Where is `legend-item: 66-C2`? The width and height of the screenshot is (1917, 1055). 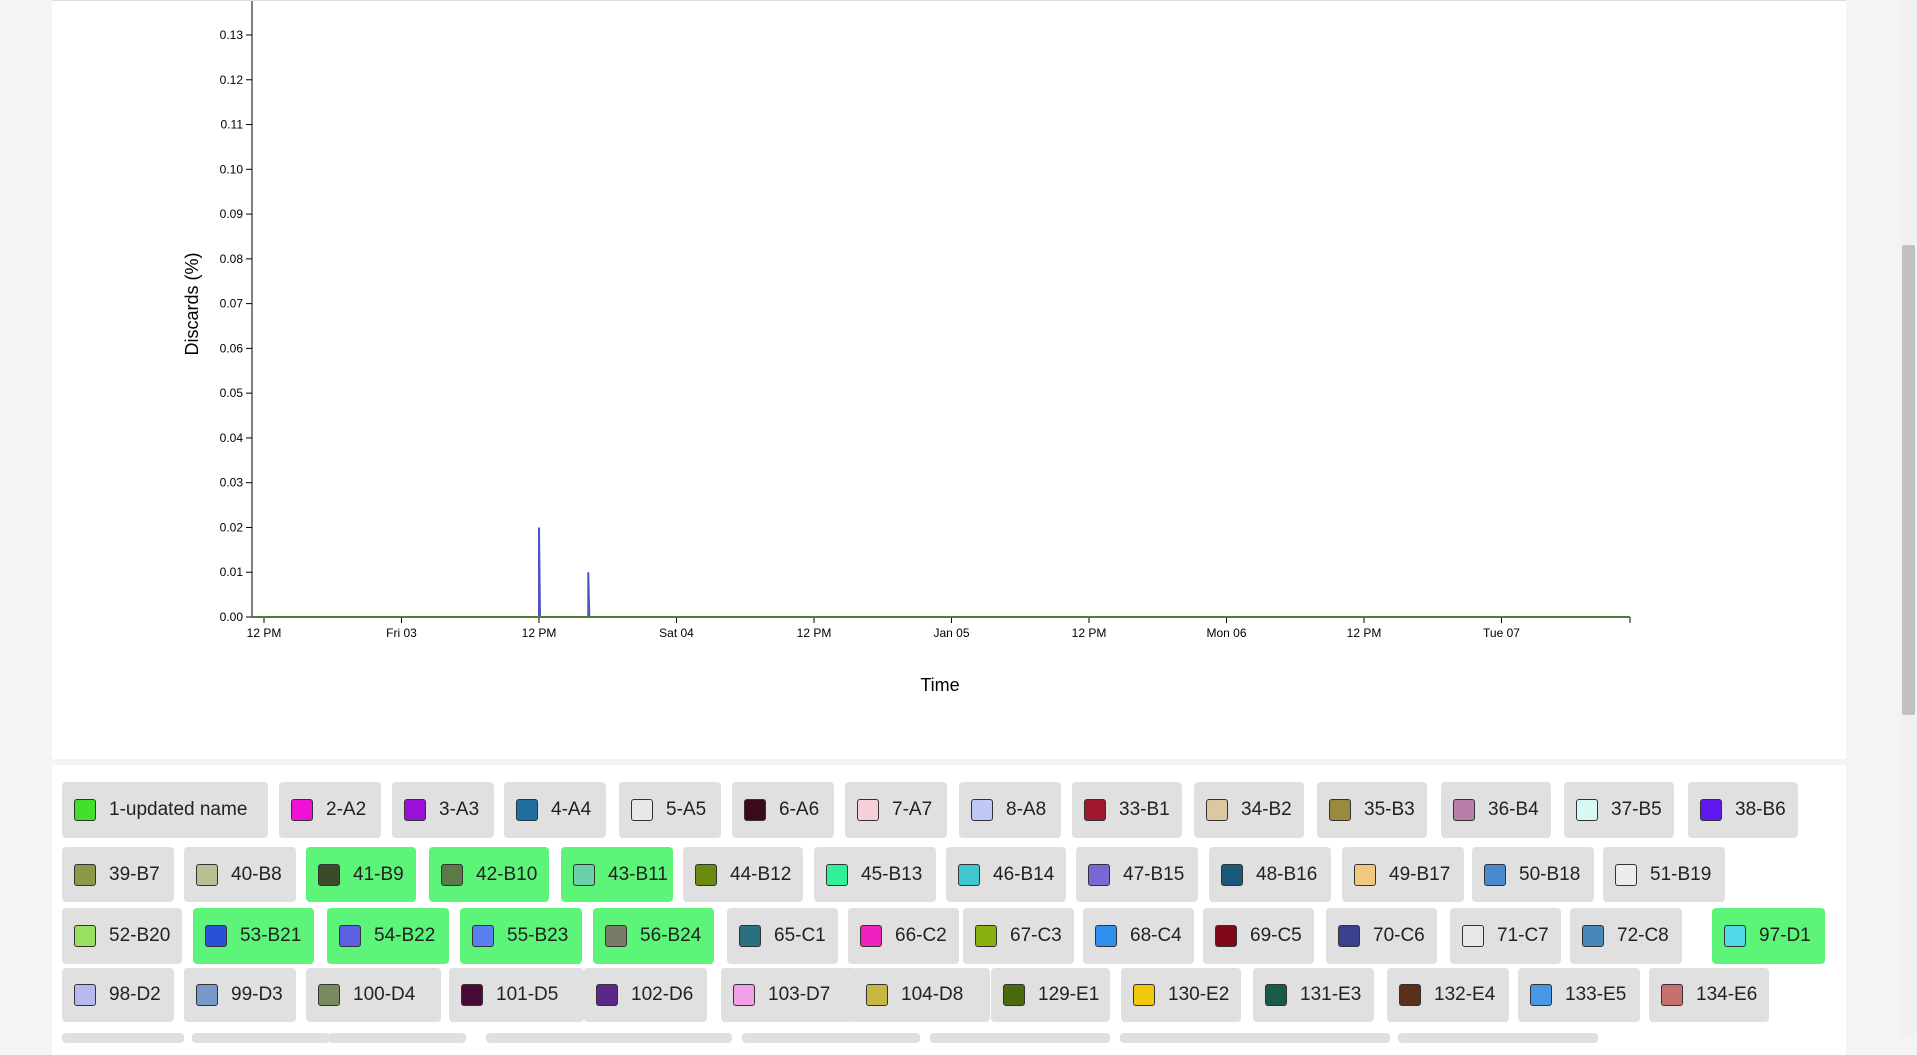 legend-item: 66-C2 is located at coordinates (903, 936).